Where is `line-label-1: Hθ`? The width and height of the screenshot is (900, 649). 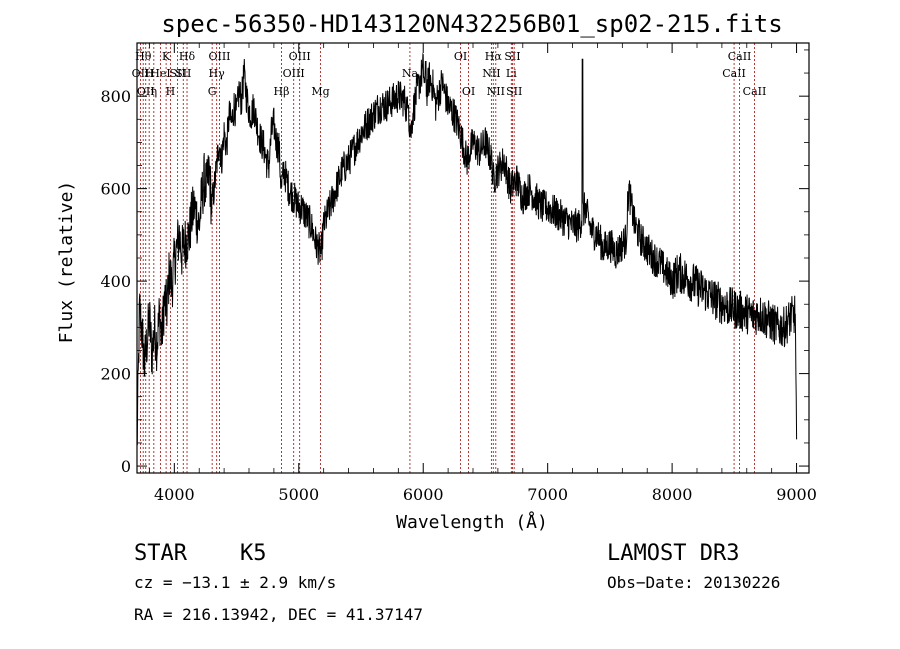
line-label-1: Hθ is located at coordinates (143, 56).